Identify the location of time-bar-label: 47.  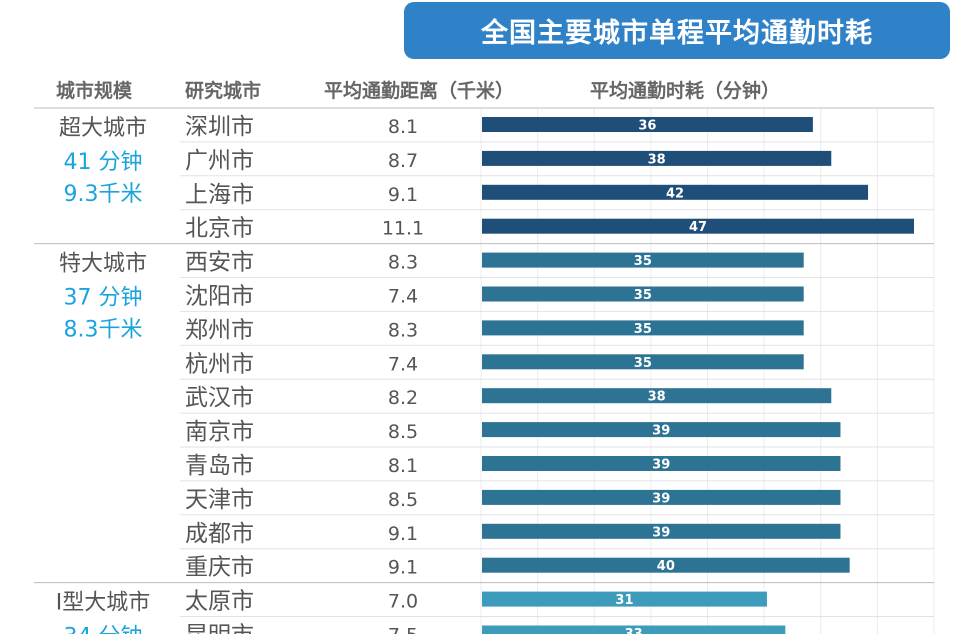
(698, 227).